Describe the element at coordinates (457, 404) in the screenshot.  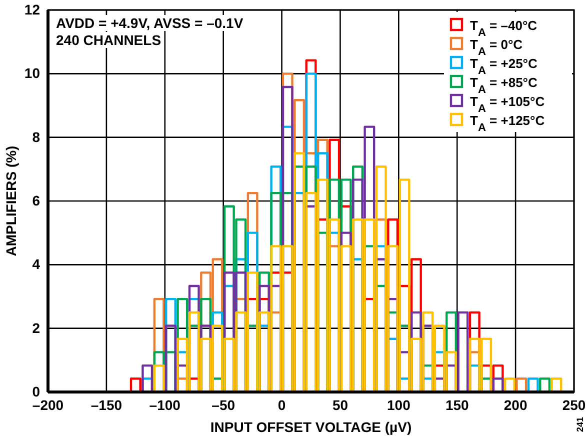
I see `x-tick-label: 150` at that location.